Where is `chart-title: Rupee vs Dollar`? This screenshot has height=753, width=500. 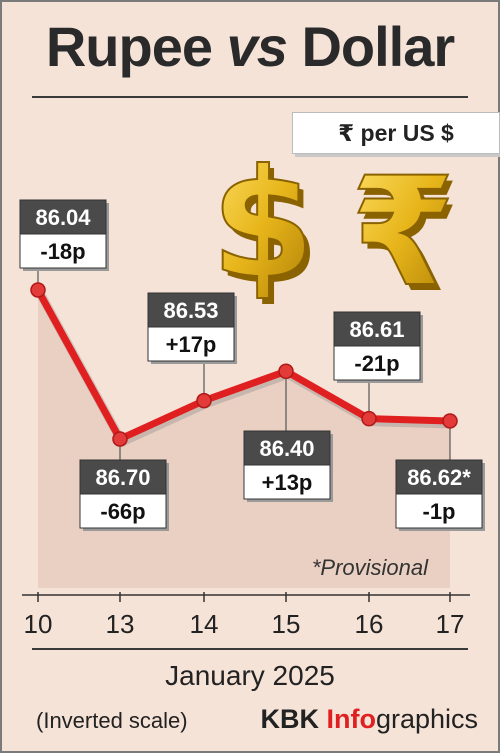 chart-title: Rupee vs Dollar is located at coordinates (250, 46).